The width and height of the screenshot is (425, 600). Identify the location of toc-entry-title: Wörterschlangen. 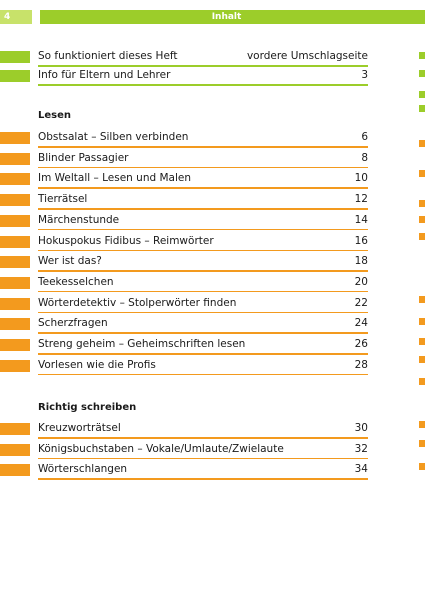
(83, 469).